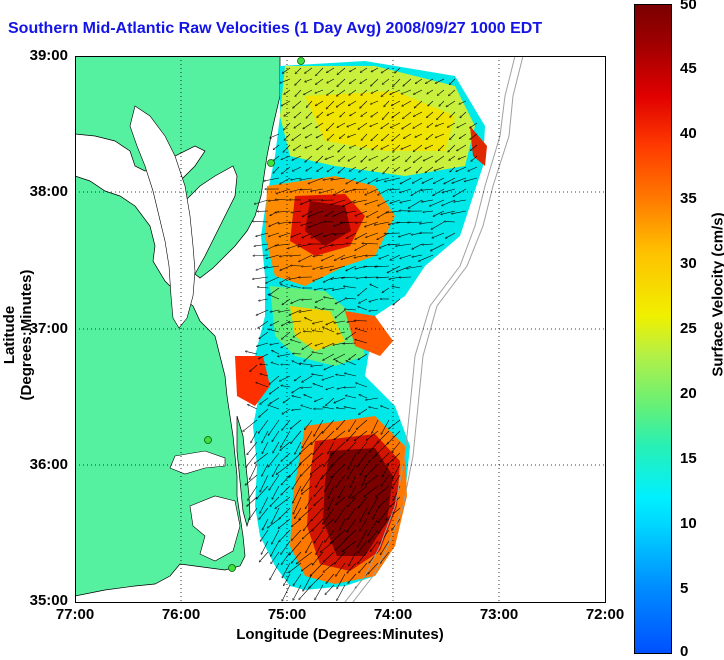  What do you see at coordinates (75, 614) in the screenshot?
I see `x-tick-label: 77:00` at bounding box center [75, 614].